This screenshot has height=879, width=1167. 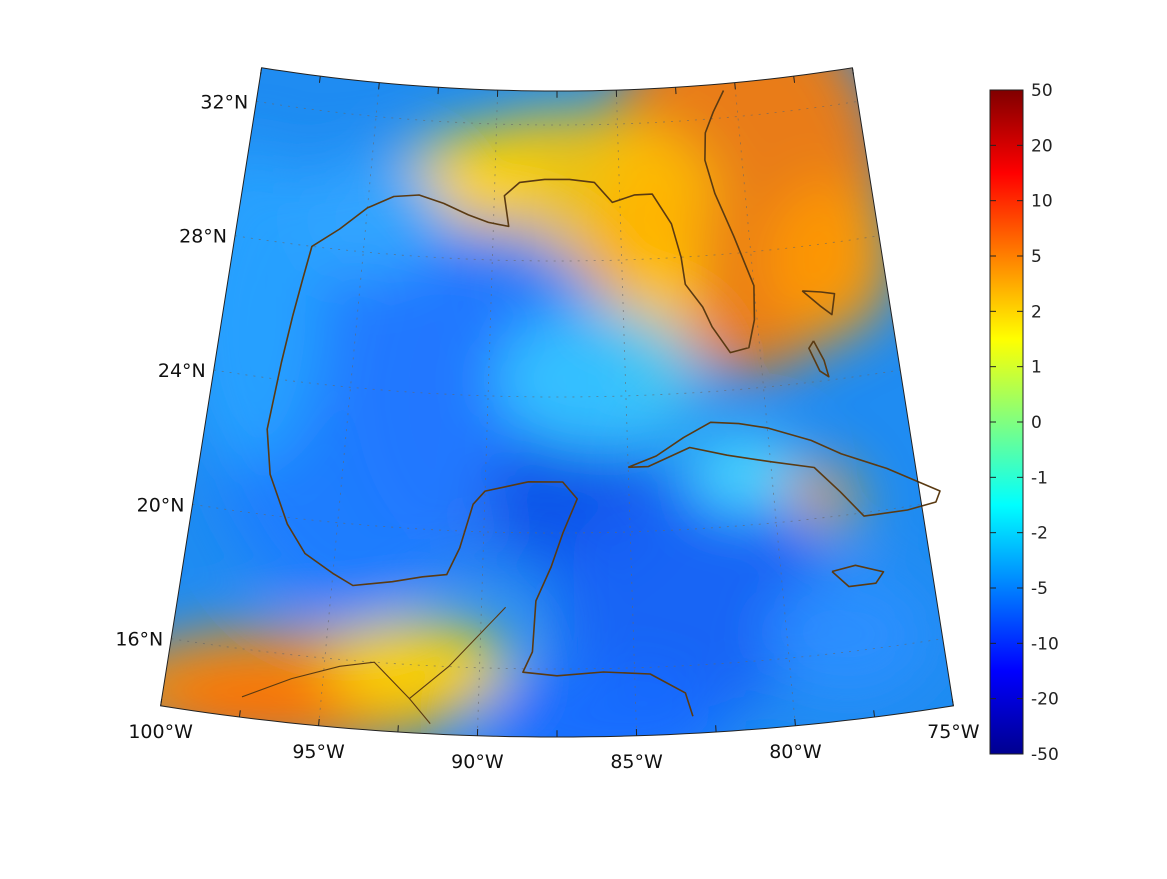 What do you see at coordinates (1036, 257) in the screenshot?
I see `colorbar-tick-label: 5` at bounding box center [1036, 257].